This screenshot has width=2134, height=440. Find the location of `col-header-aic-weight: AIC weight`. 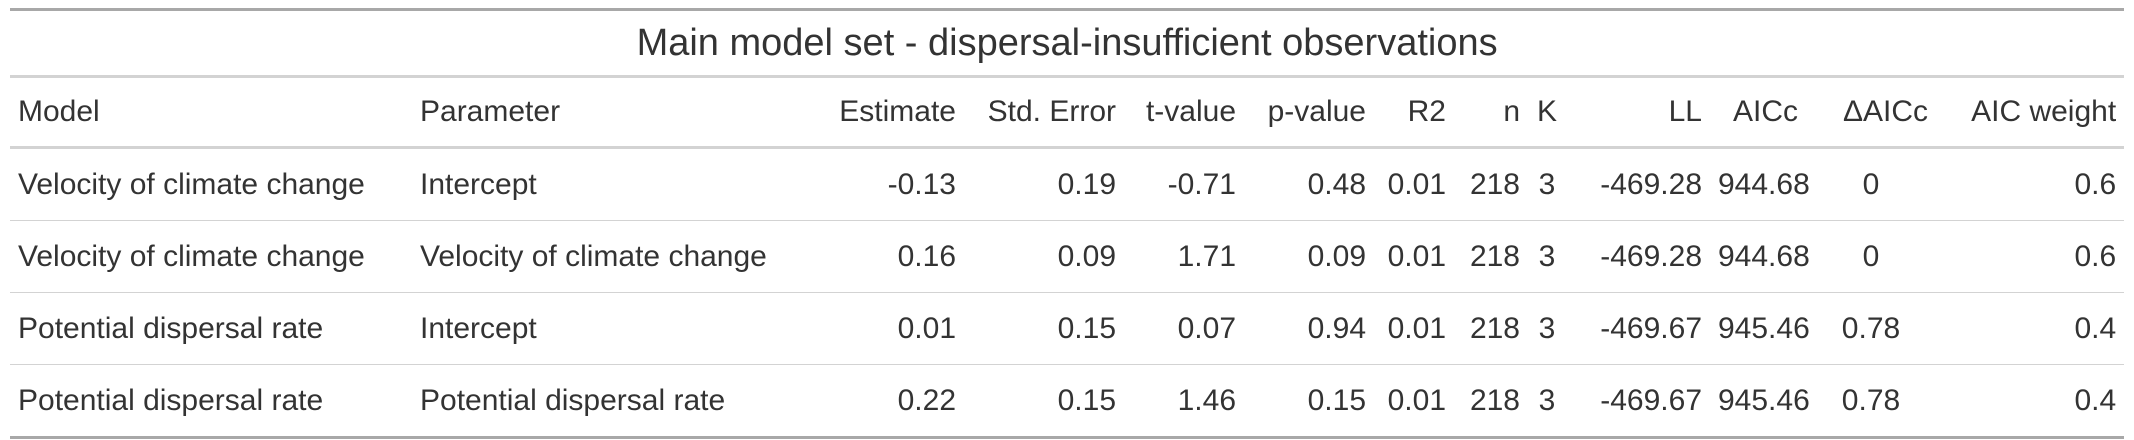

col-header-aic-weight: AIC weight is located at coordinates (2030, 112).